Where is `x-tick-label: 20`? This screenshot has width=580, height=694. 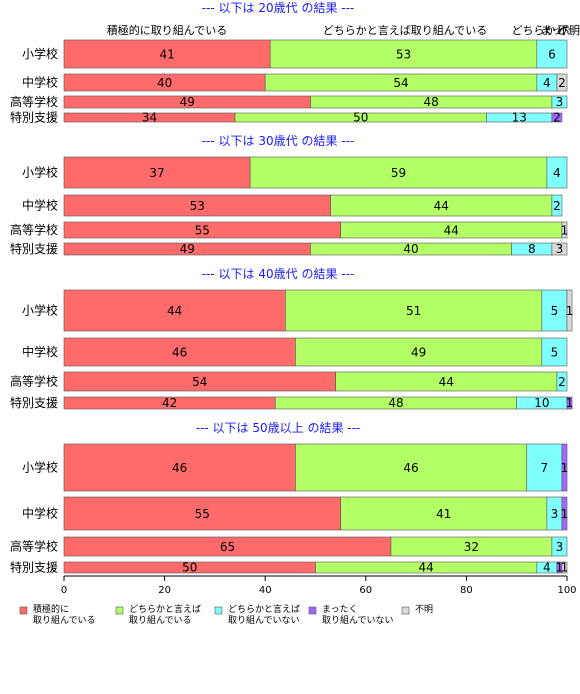
x-tick-label: 20 is located at coordinates (164, 590).